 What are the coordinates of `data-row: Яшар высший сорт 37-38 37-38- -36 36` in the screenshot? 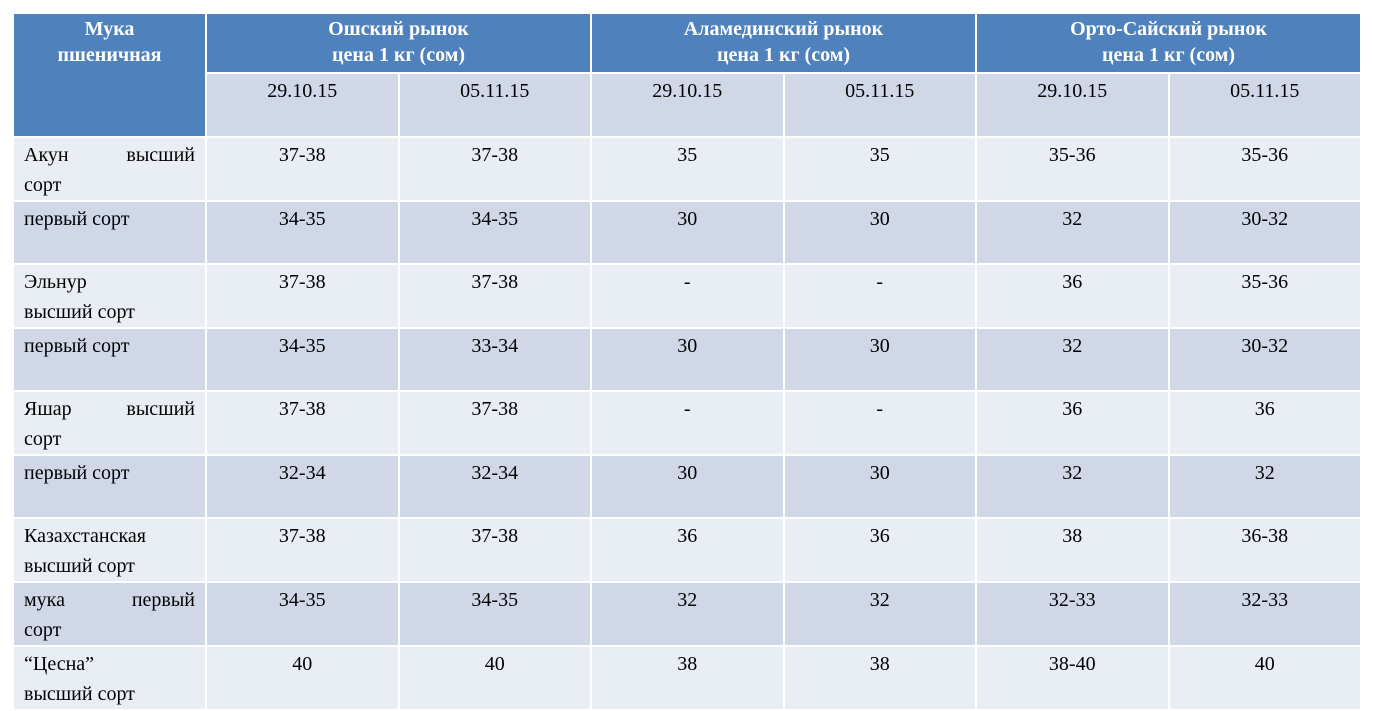 It's located at (687, 423).